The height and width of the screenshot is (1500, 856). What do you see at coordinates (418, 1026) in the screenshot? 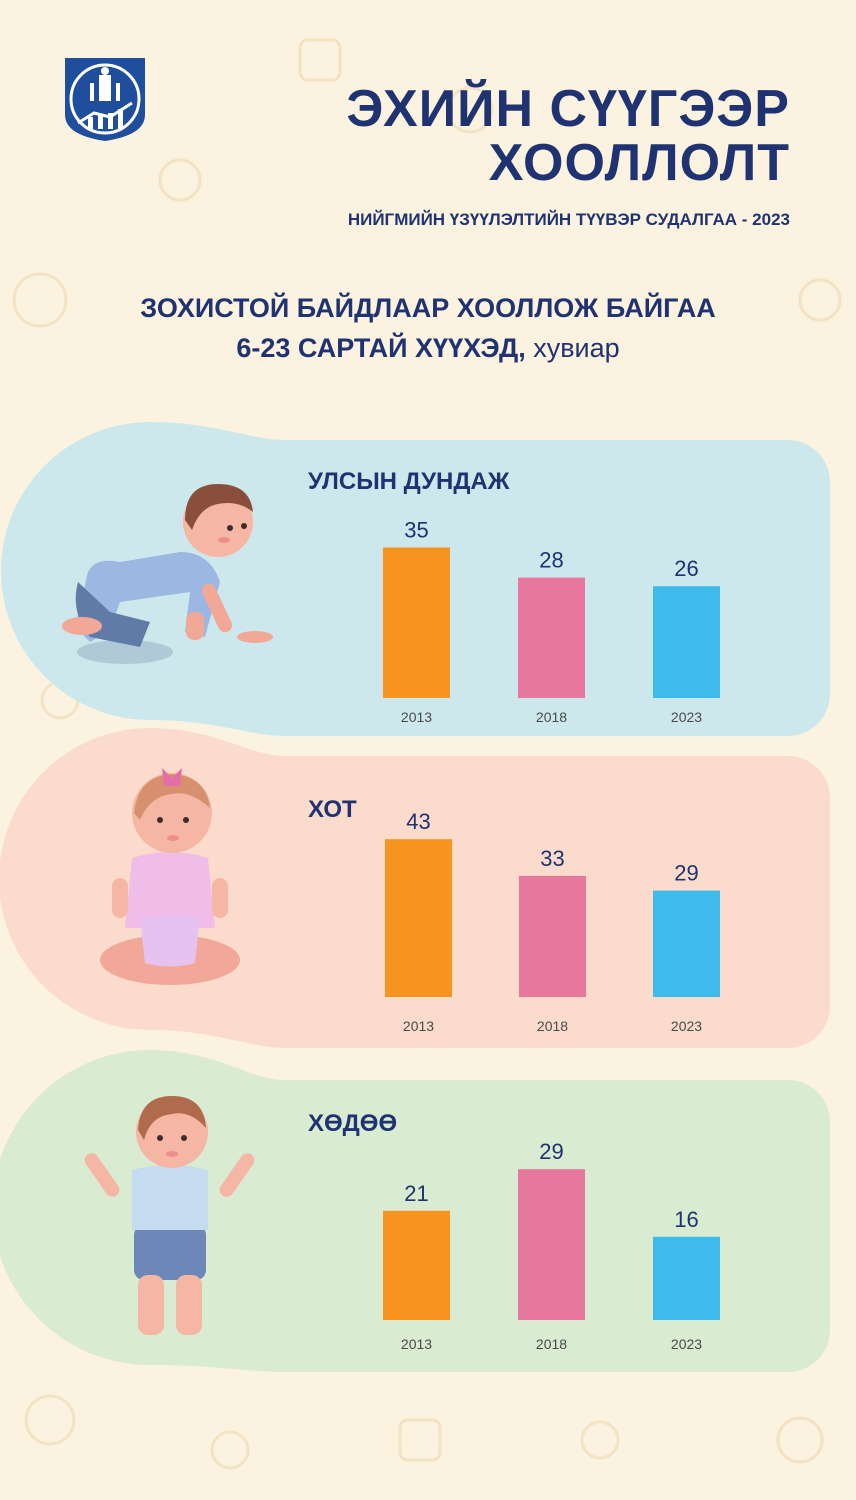
I see `urban-tick-label-2013: 2013` at bounding box center [418, 1026].